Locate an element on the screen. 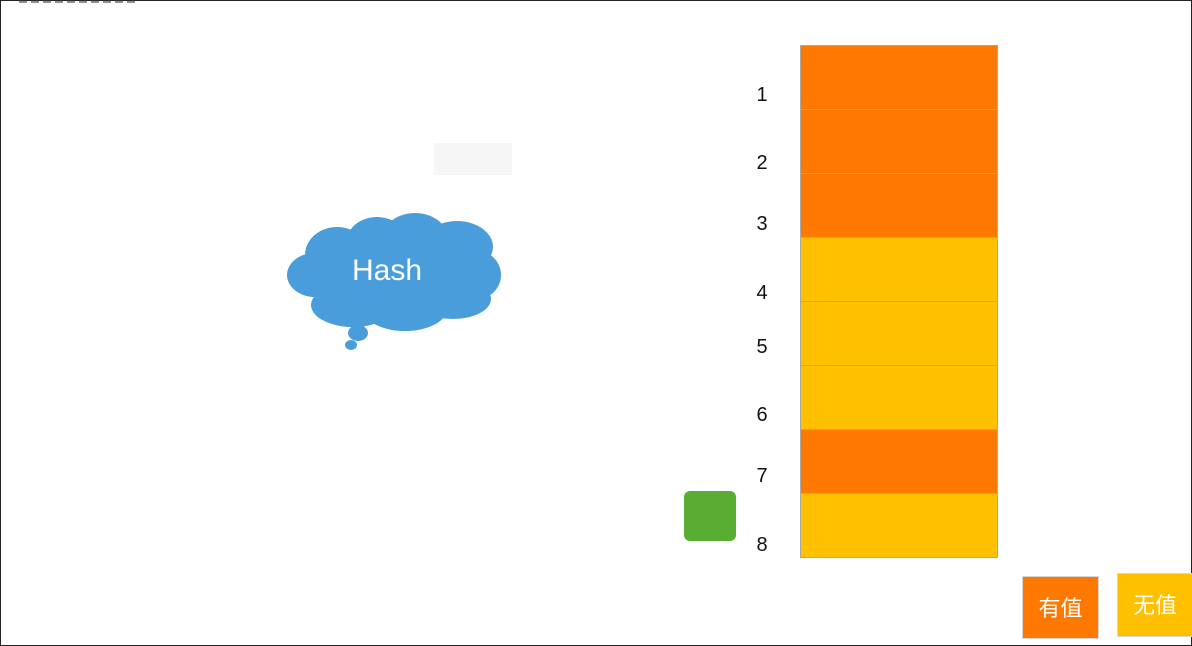 The image size is (1192, 646). index-label-2: 2 is located at coordinates (762, 163).